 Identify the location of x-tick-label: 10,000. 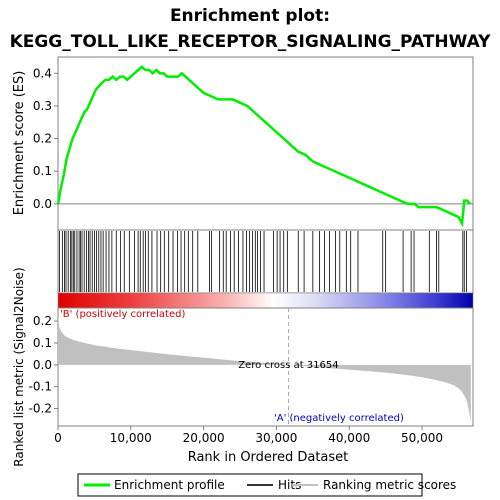
(131, 438).